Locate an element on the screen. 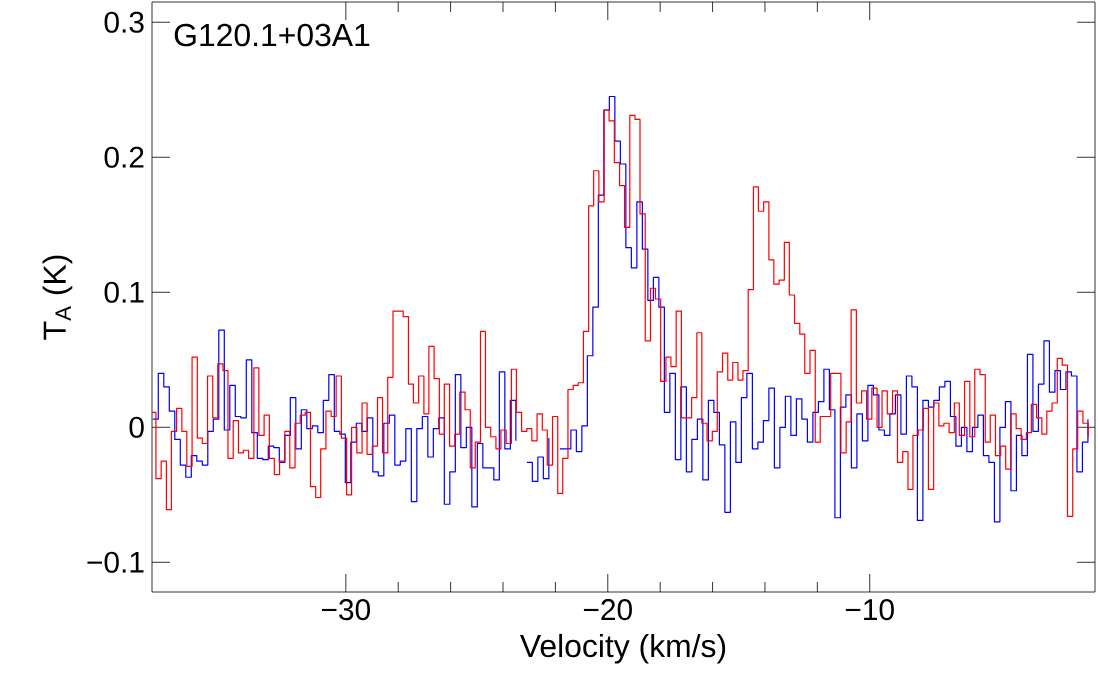  y-tick-label: 0.2 is located at coordinates (124, 157).